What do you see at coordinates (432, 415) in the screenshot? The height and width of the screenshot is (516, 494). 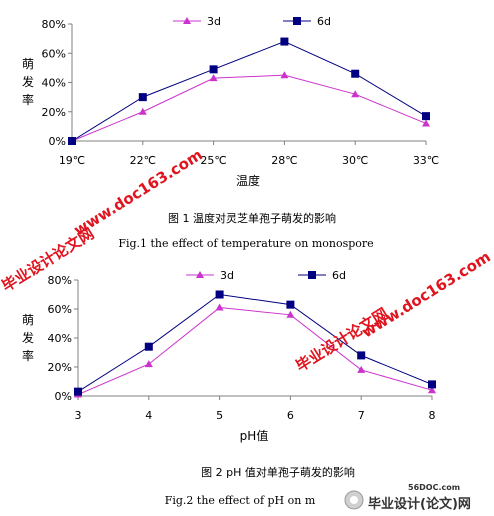 I see `x-tick-label: 8` at bounding box center [432, 415].